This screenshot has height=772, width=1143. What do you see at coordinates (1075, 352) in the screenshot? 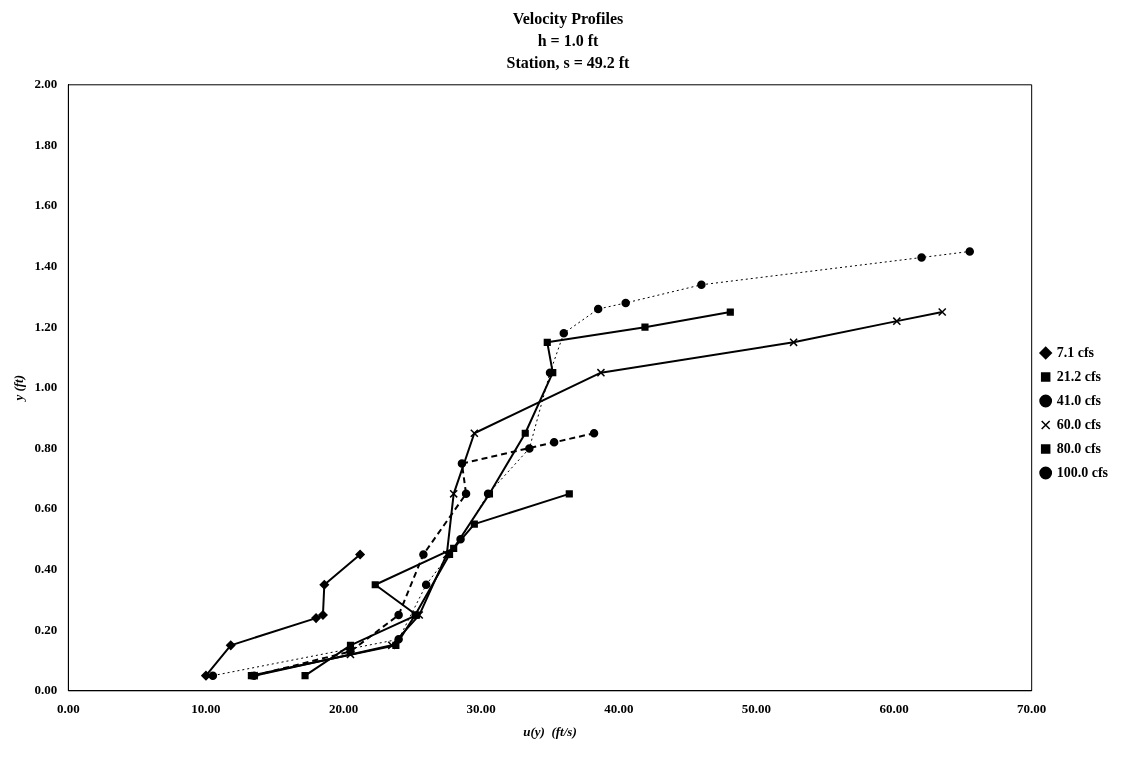
I see `legend-label: 7.1 cfs` at bounding box center [1075, 352].